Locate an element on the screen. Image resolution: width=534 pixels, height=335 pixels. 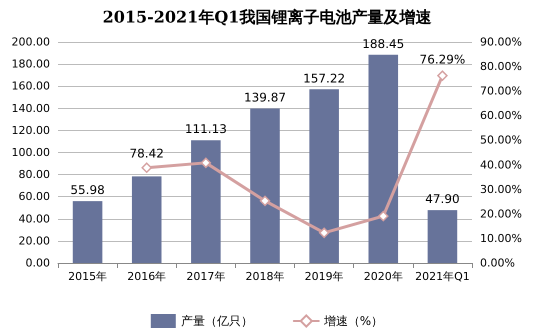
x-tick-label: 2017年 is located at coordinates (206, 276).